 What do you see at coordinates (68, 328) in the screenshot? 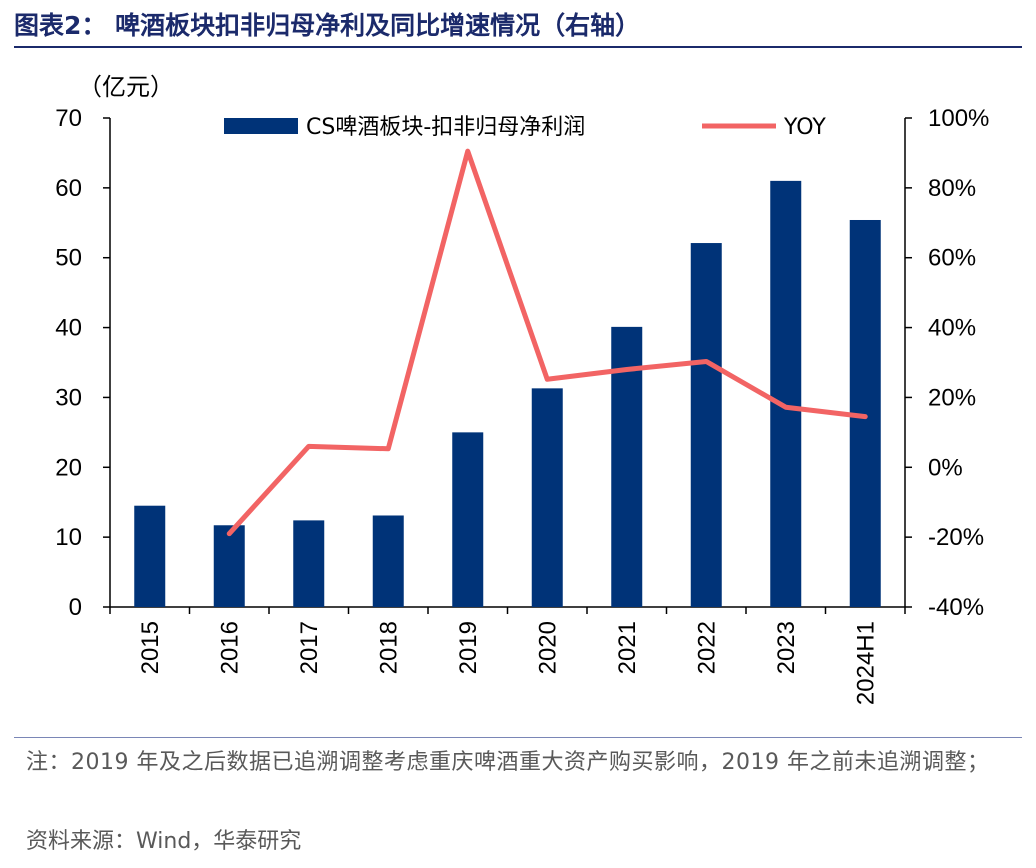
I see `left-tick-label: 40` at bounding box center [68, 328].